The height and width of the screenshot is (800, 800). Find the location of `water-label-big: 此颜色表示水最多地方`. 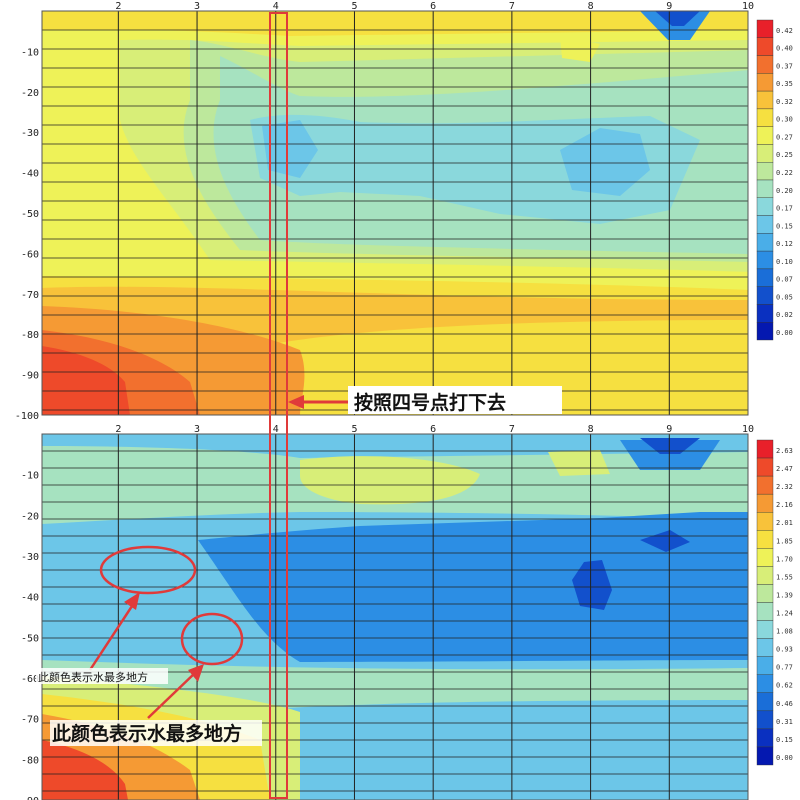

water-label-big: 此颜色表示水最多地方 is located at coordinates (147, 733).